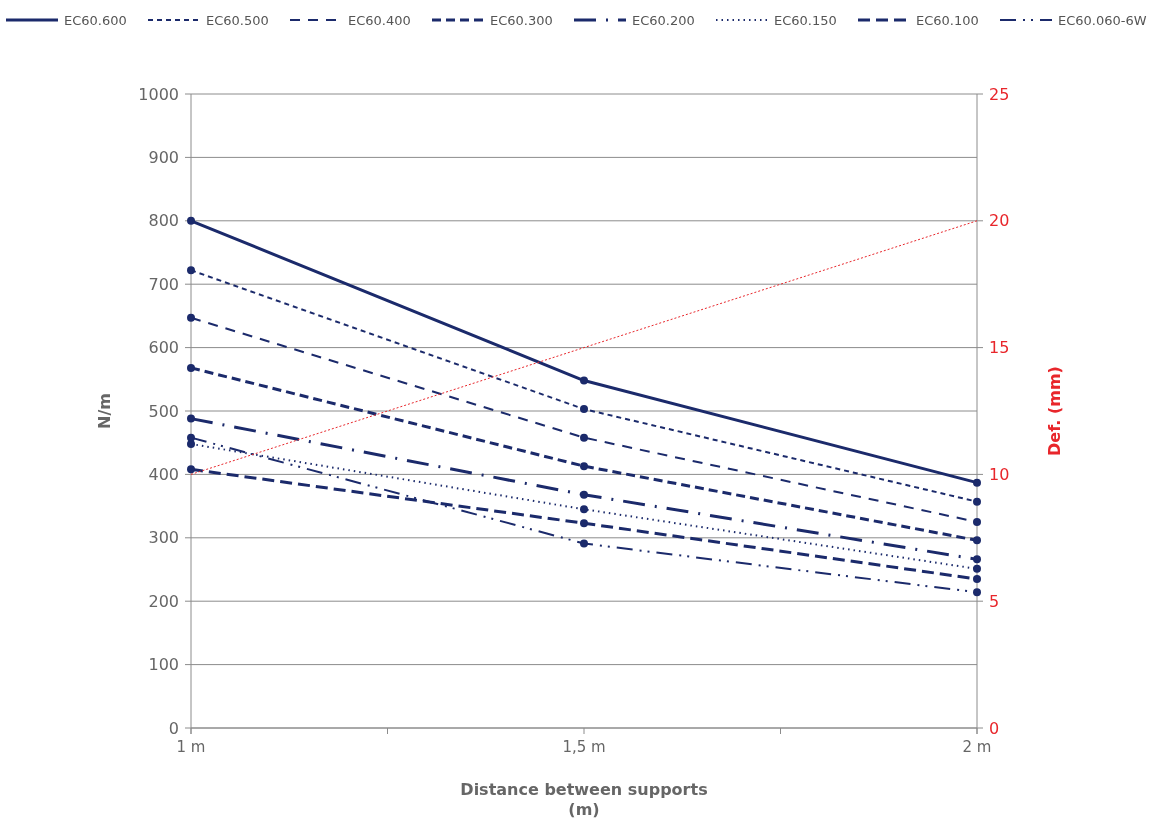 Image resolution: width=1171 pixels, height=824 pixels. What do you see at coordinates (163, 348) in the screenshot?
I see `y-tick-label: 600` at bounding box center [163, 348].